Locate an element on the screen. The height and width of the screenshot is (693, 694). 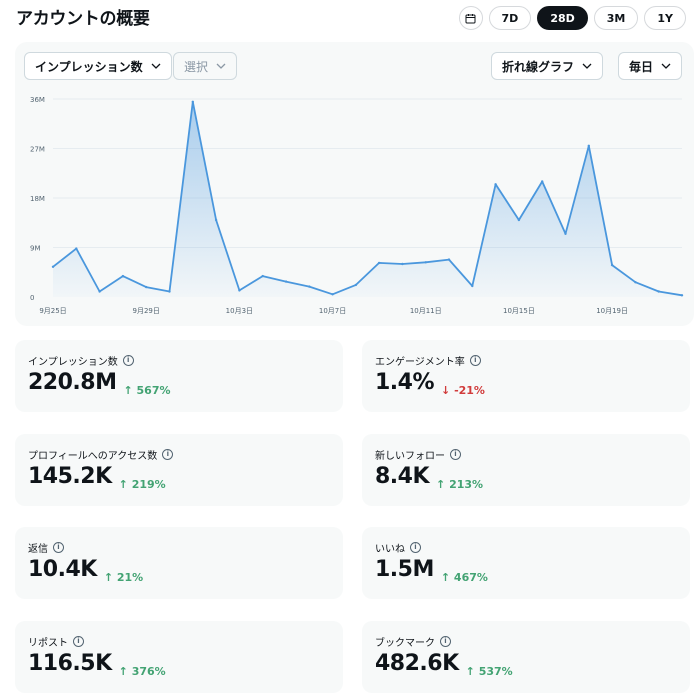
metric-label: リポスト i is located at coordinates (56, 641).